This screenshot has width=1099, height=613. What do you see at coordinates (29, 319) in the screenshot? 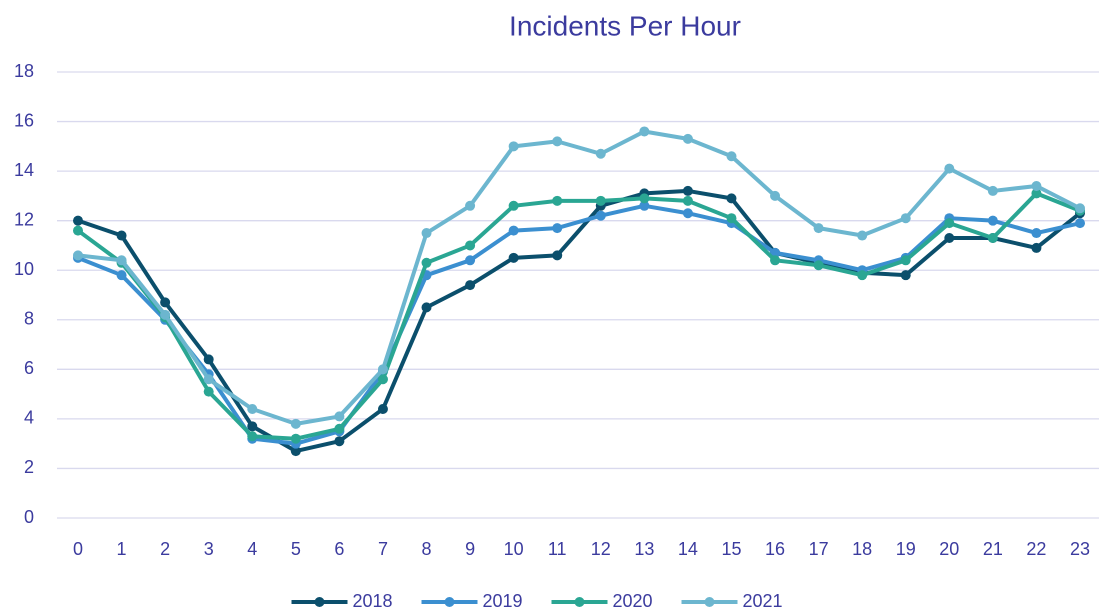
I see `y-tick-label: 8` at bounding box center [29, 319].